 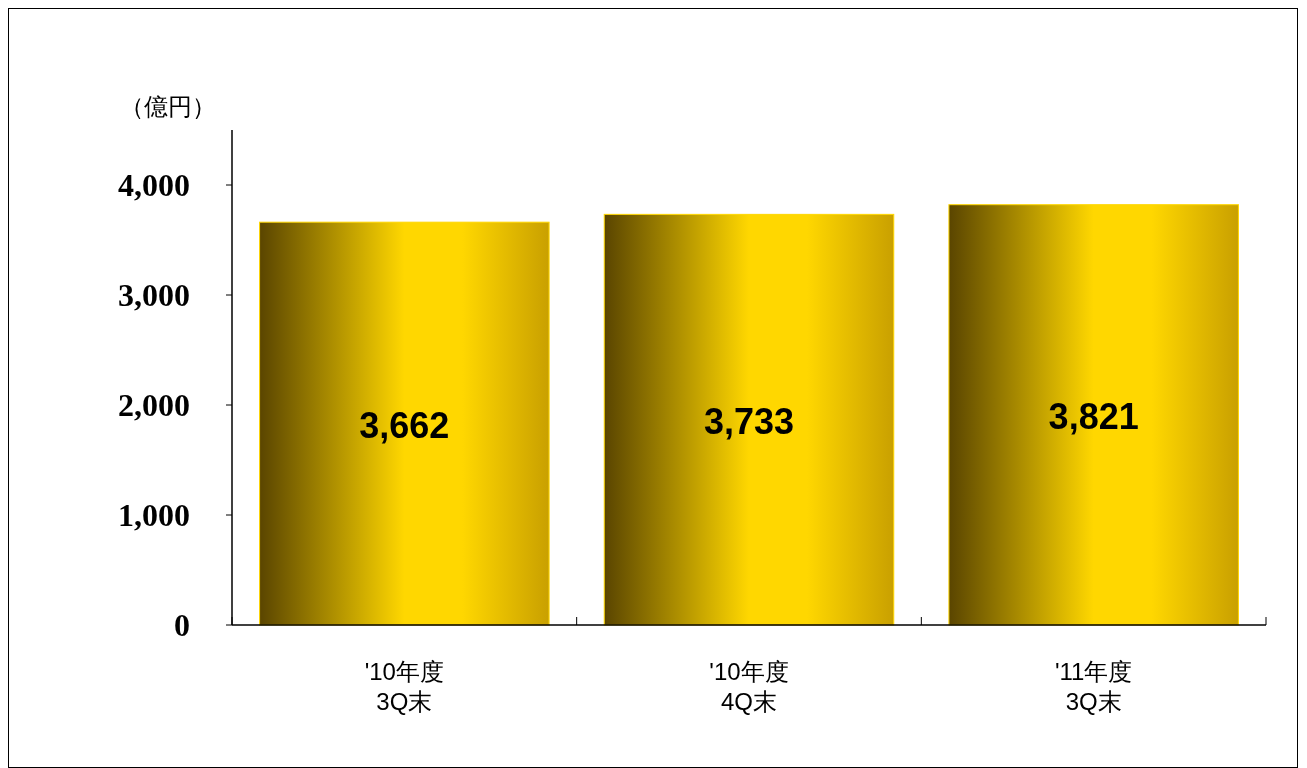 I want to click on y-tick-label: 4,000, so click(x=154, y=185).